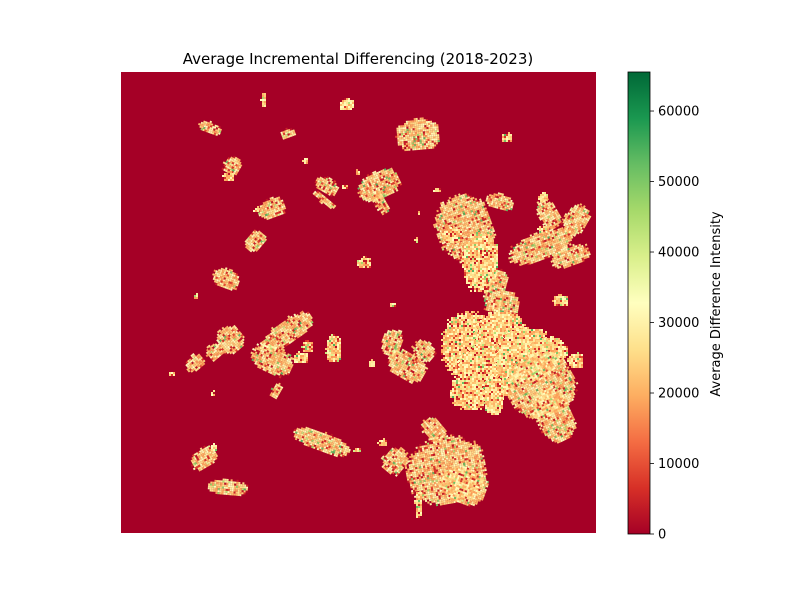 This screenshot has width=800, height=600. Describe the element at coordinates (678, 464) in the screenshot. I see `colorbar-tick-label: 10000` at that location.